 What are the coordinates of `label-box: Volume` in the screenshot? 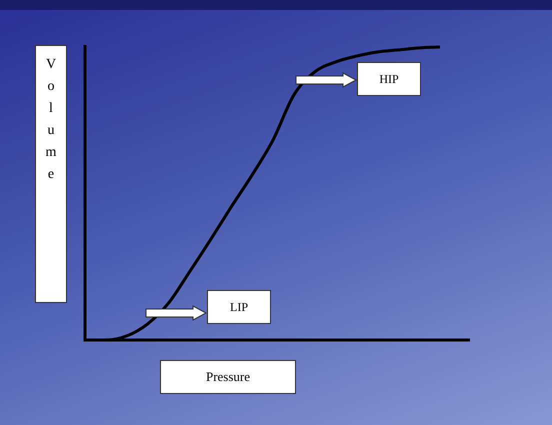 It's located at (51, 174).